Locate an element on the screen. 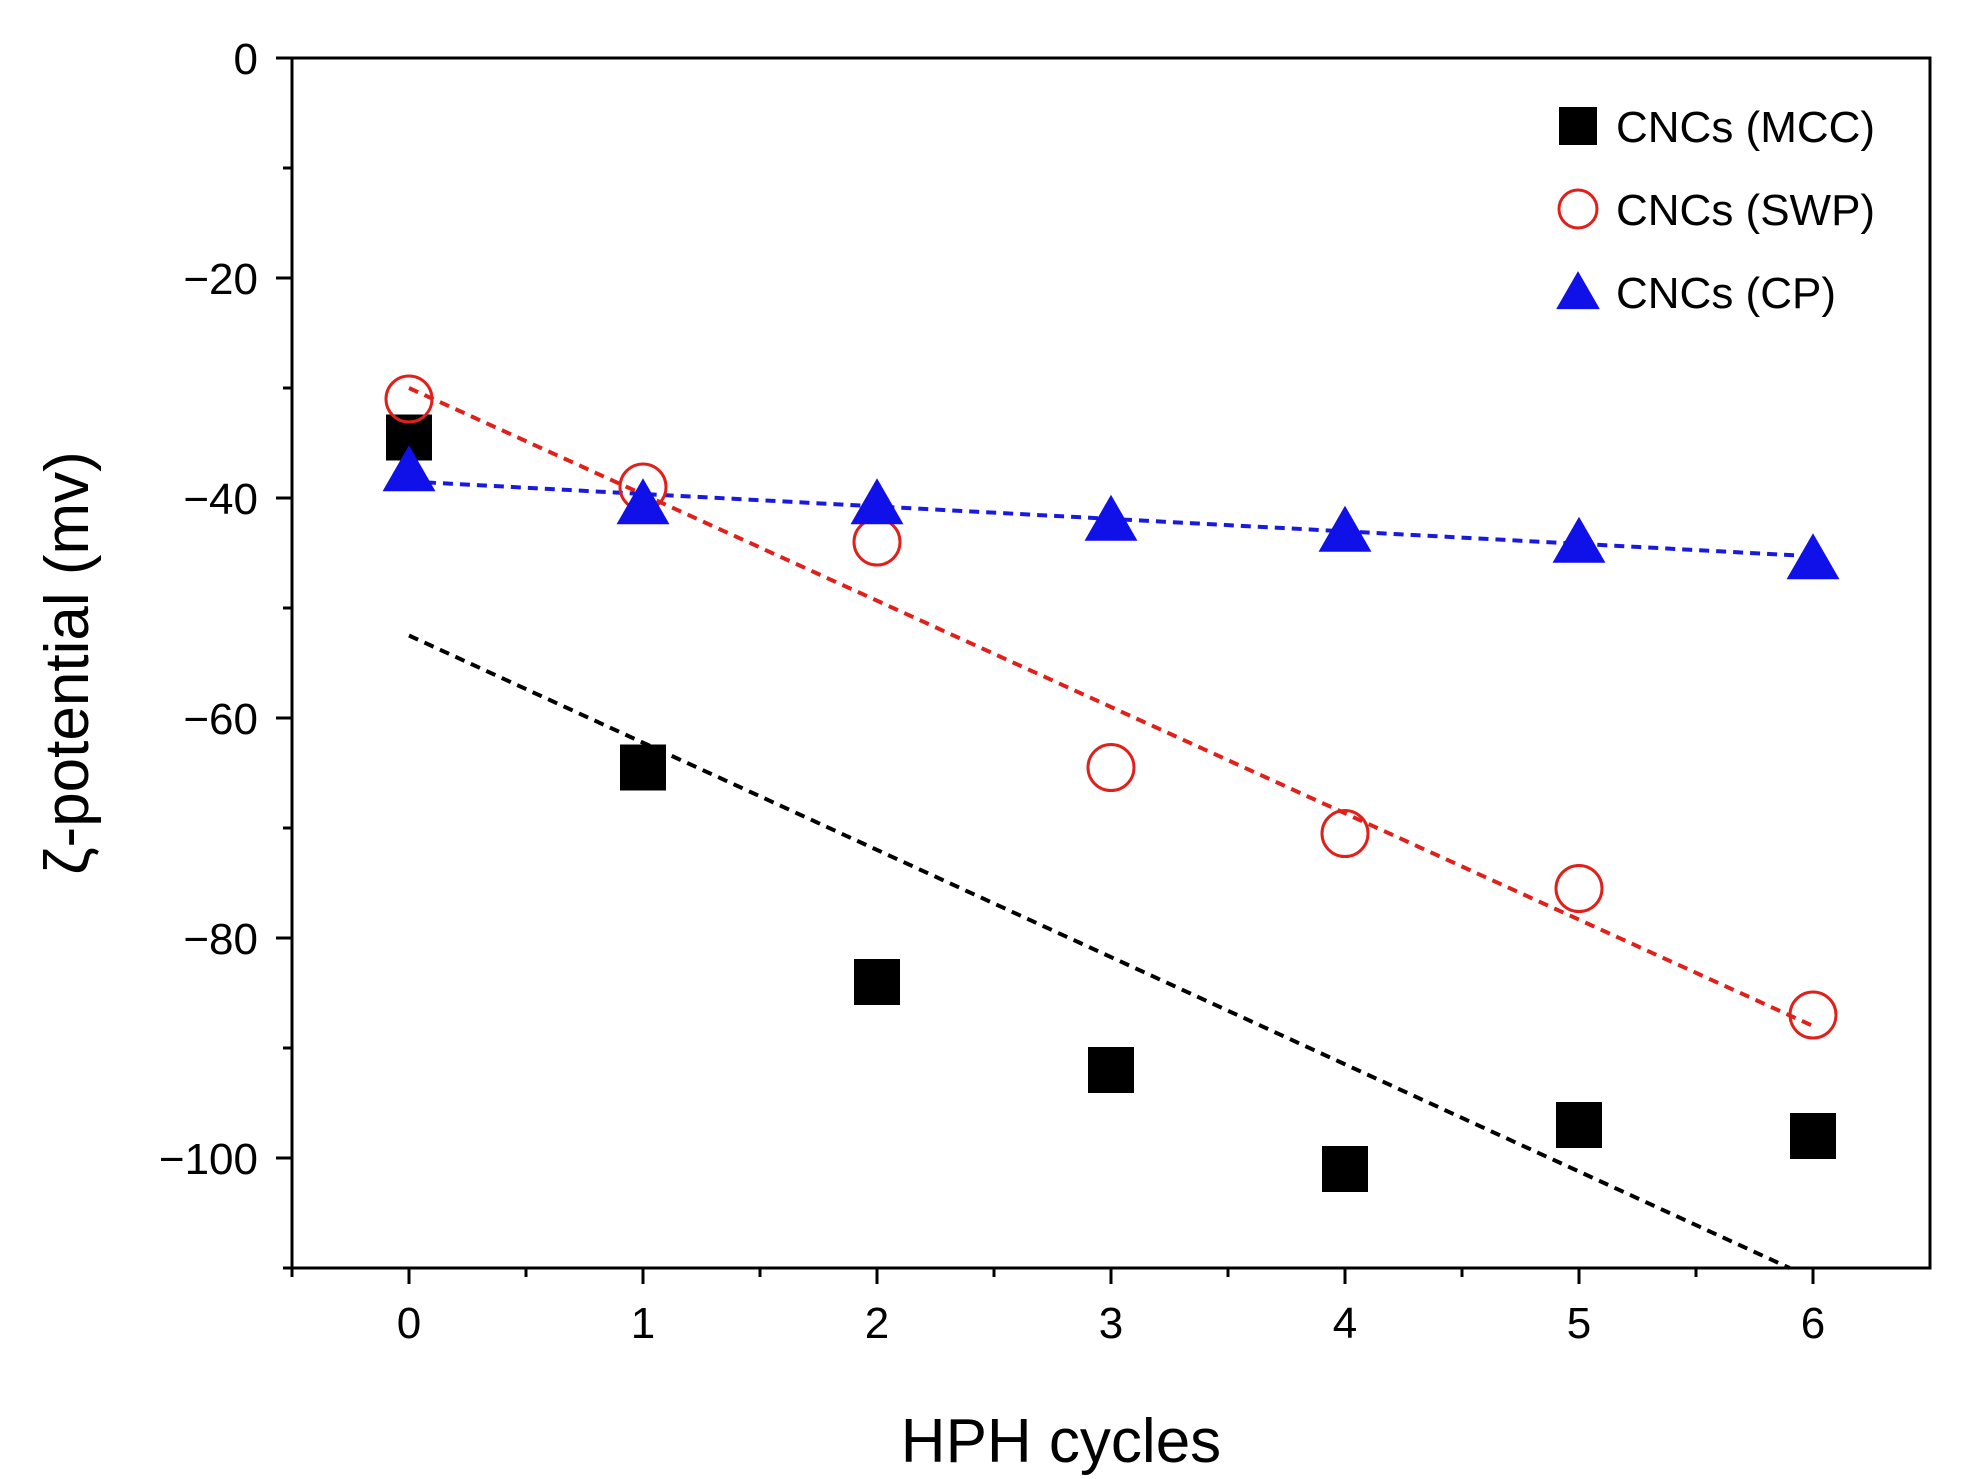  x-tick-label: 5 is located at coordinates (1579, 1323).